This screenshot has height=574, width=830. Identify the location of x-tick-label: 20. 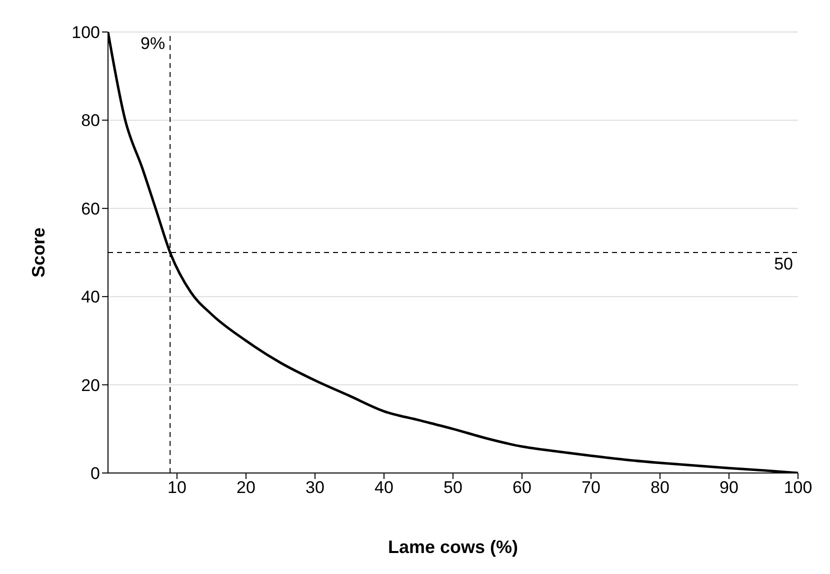
(246, 488).